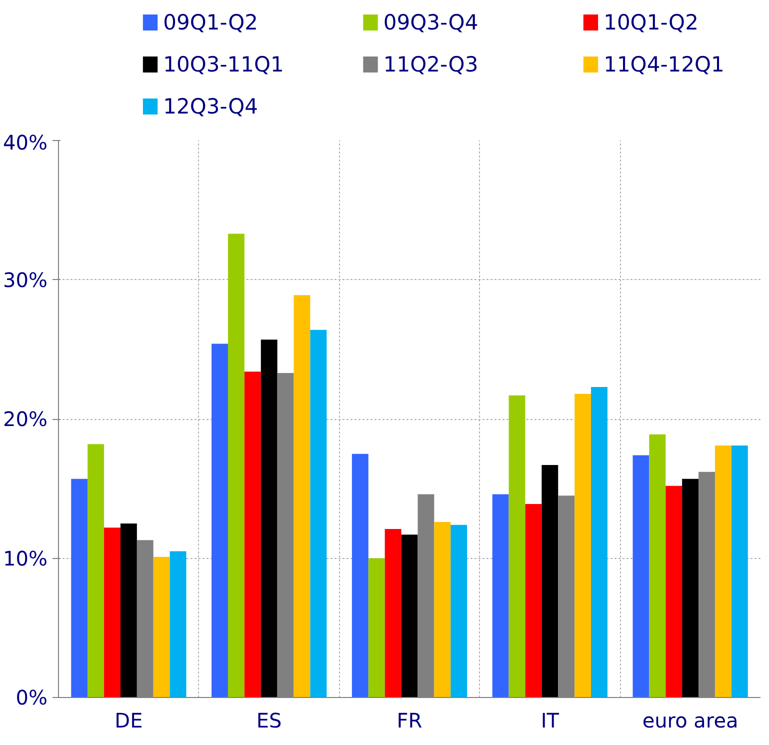 This screenshot has height=745, width=769. Describe the element at coordinates (223, 64) in the screenshot. I see `legend-label: 10Q3-11Q1` at that location.